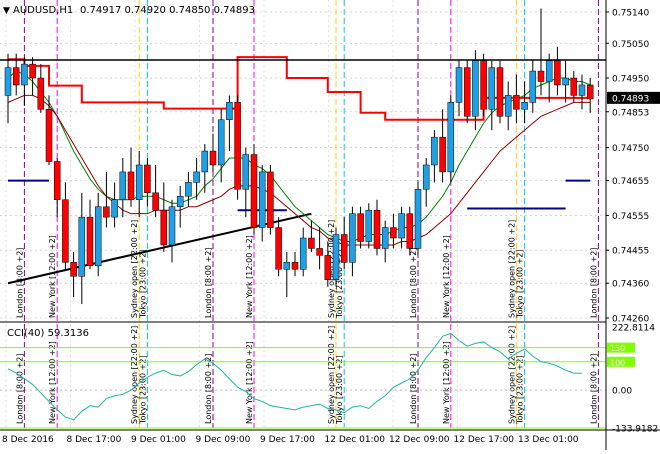  Describe the element at coordinates (630, 113) in the screenshot. I see `price-tick-label: 0.74853` at that location.